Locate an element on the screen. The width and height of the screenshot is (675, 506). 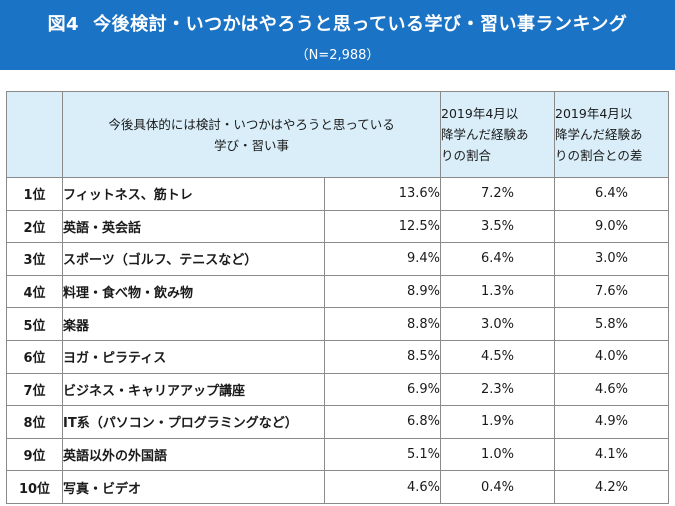
experienced-header-line: りの割合 is located at coordinates (466, 155).